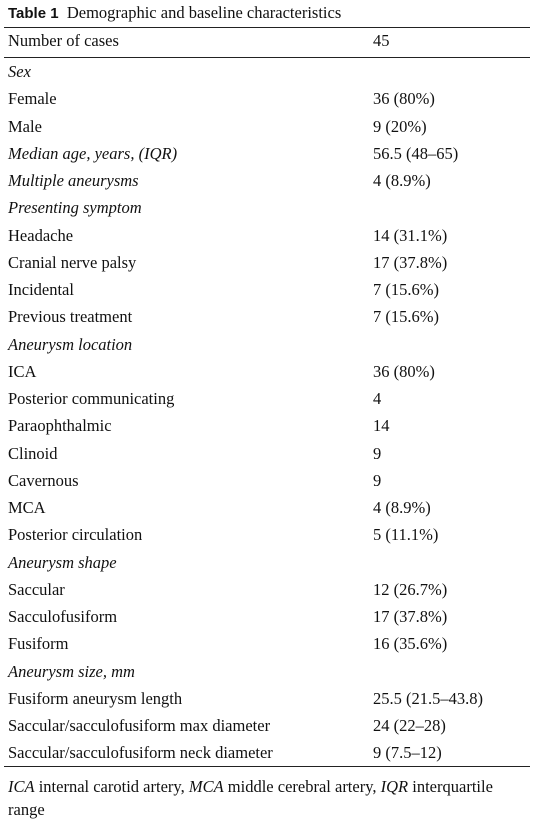 This screenshot has height=830, width=536. Describe the element at coordinates (22, 371) in the screenshot. I see `row-label: ICA` at that location.